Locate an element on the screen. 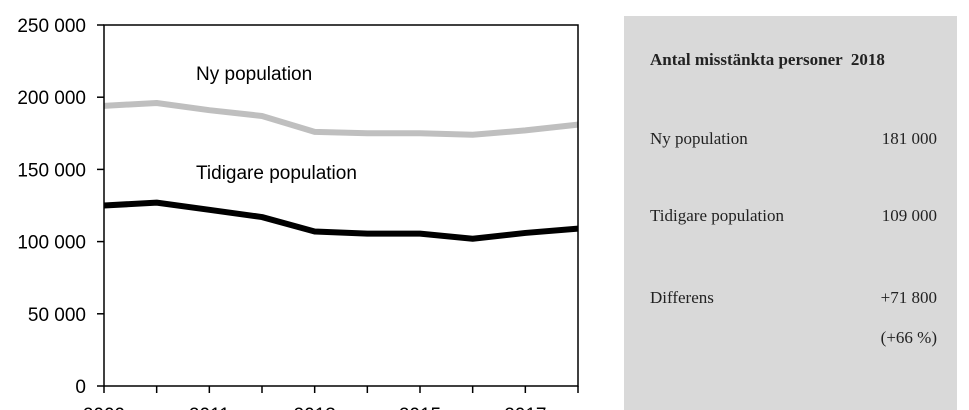  panel-title: Antal misstänkta personer 2018 is located at coordinates (767, 59).